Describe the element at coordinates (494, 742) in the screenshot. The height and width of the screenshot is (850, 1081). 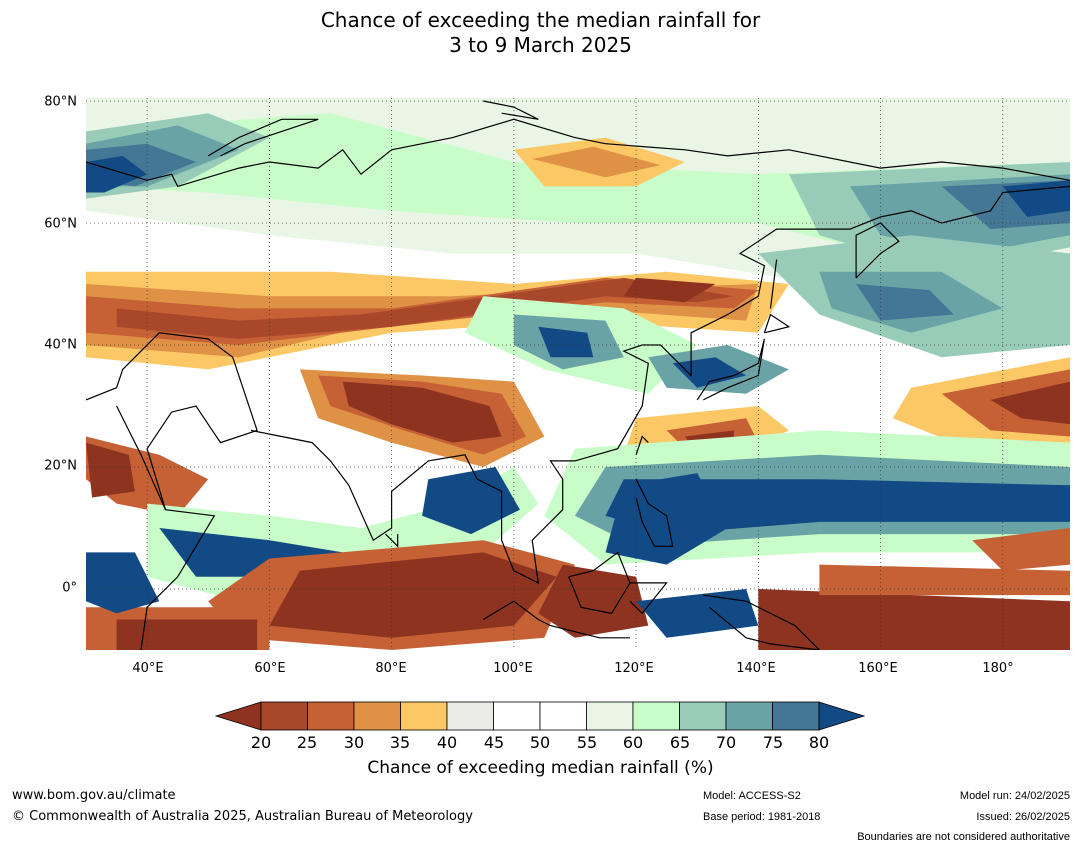
I see `colorbar-tick-45: 45` at that location.